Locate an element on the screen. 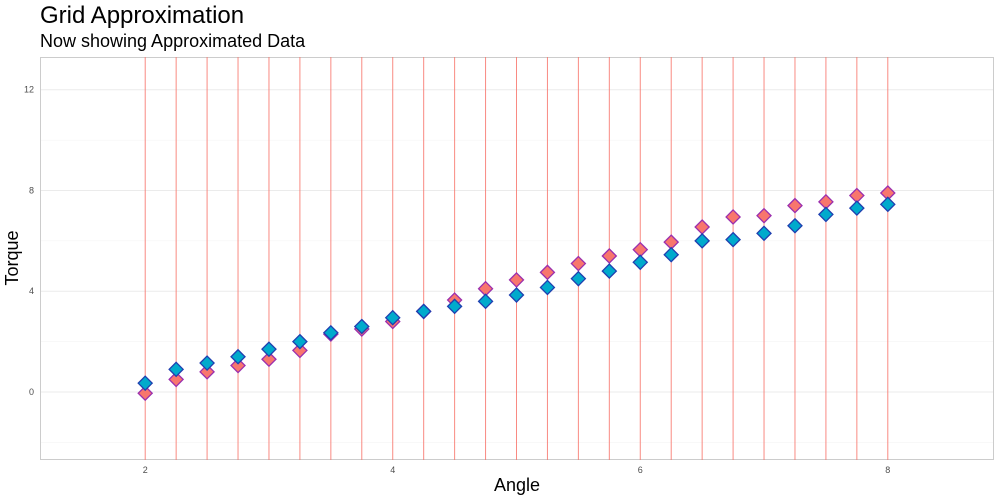 This screenshot has height=500, width=1000. chart-title: Grid Approximation is located at coordinates (142, 15).